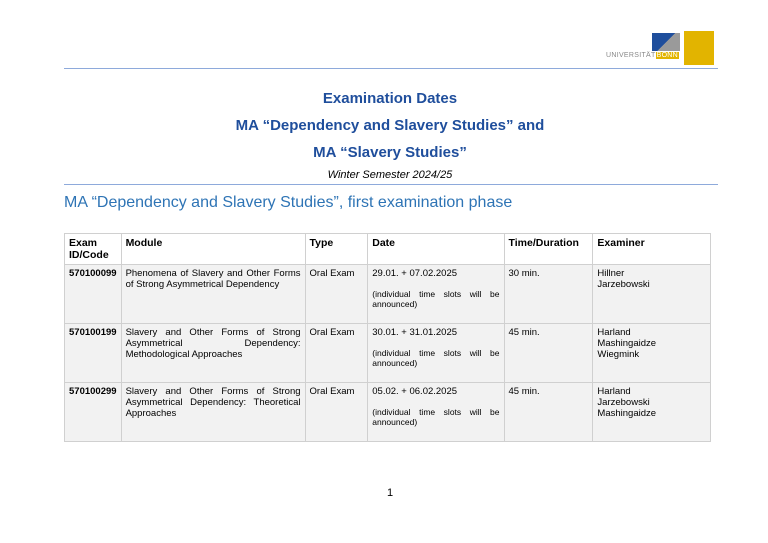  What do you see at coordinates (93, 249) in the screenshot?
I see `header-id: Exam ID/Code` at bounding box center [93, 249].